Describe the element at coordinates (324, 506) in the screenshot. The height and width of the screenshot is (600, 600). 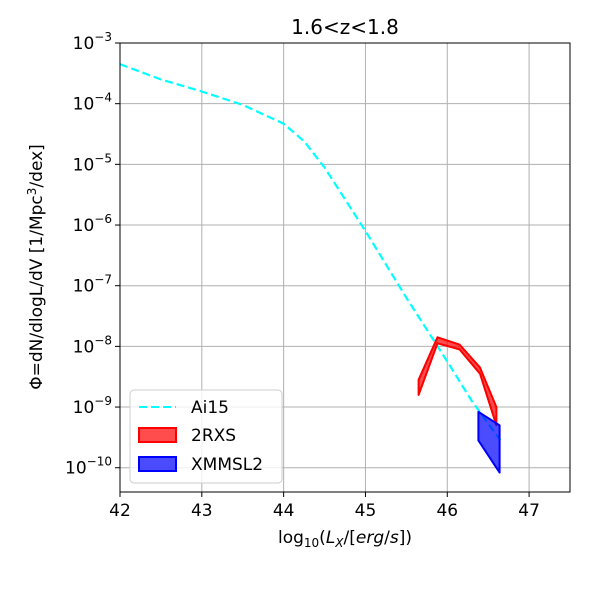
I see `x-axis-ticks: 42 43 44 45 46 47` at that location.